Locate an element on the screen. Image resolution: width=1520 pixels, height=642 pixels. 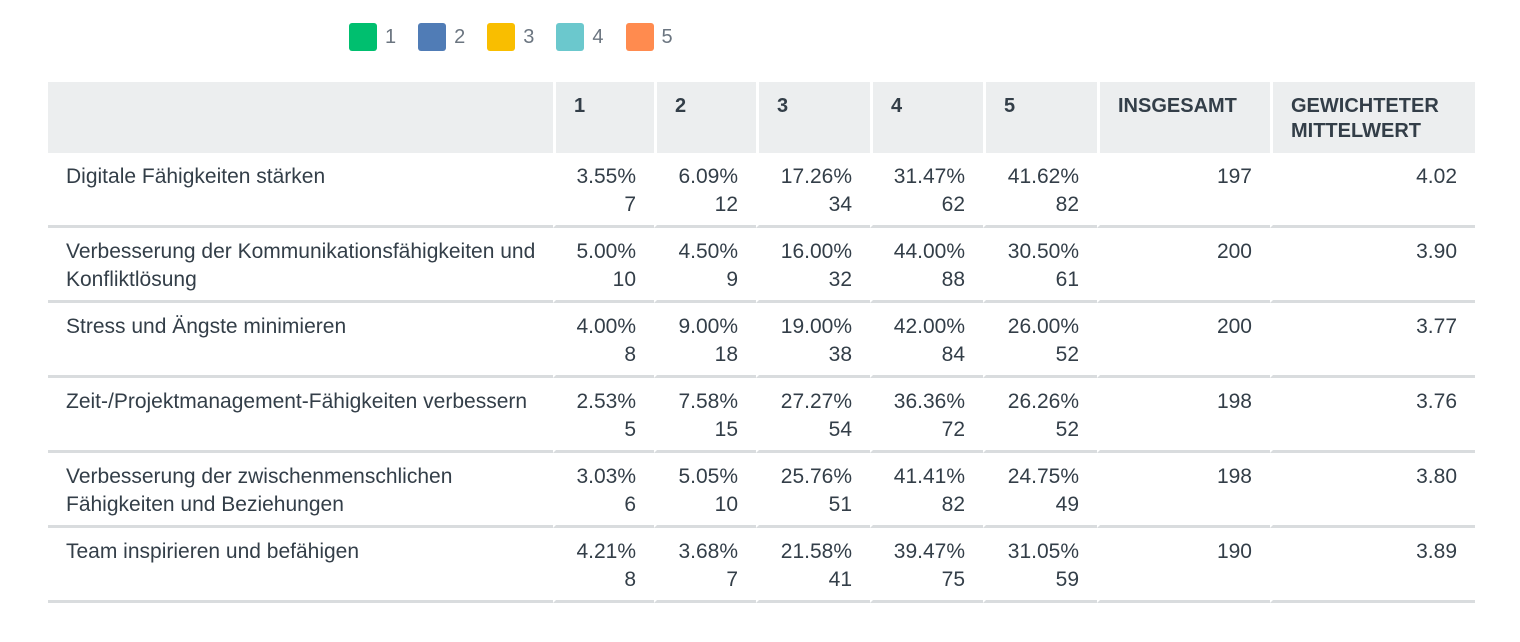
rating-cell-5: 30.50% 61 is located at coordinates (1040, 265).